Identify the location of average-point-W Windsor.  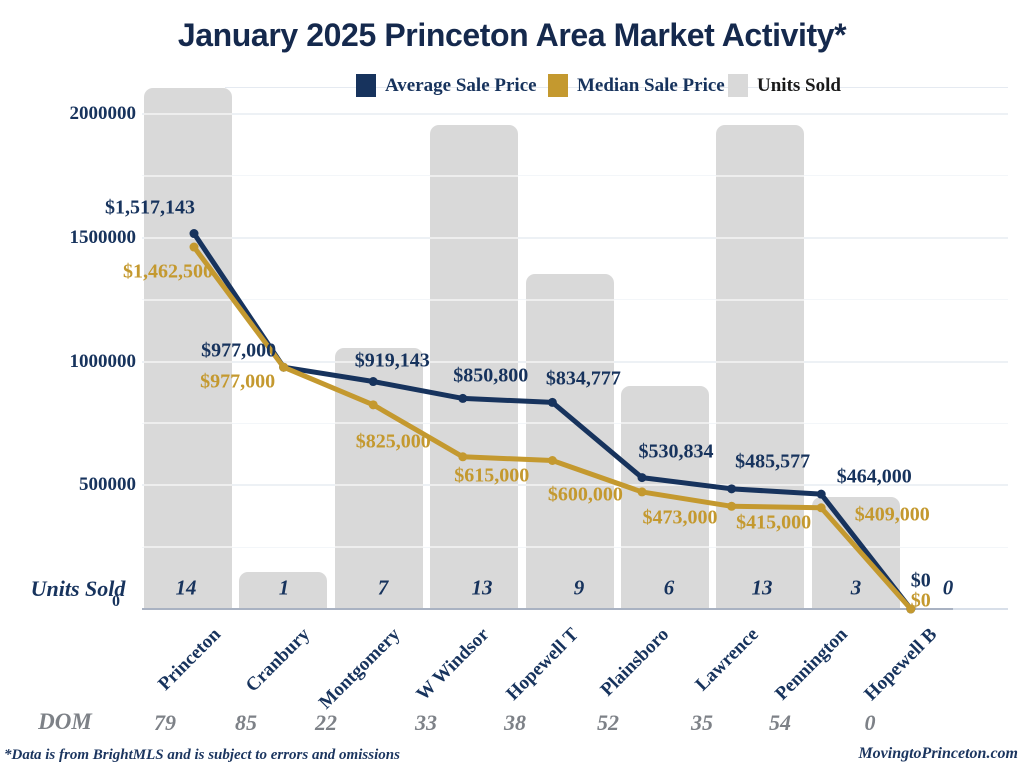
(463, 398).